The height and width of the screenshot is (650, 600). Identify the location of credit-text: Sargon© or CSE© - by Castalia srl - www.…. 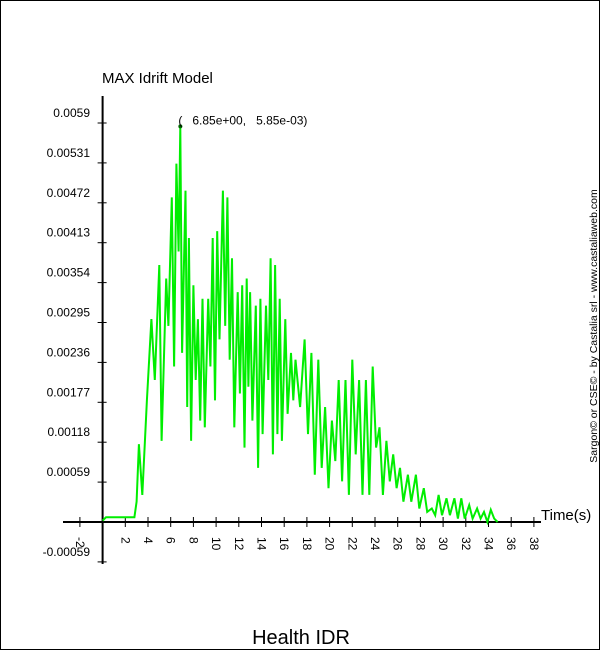
(594, 326).